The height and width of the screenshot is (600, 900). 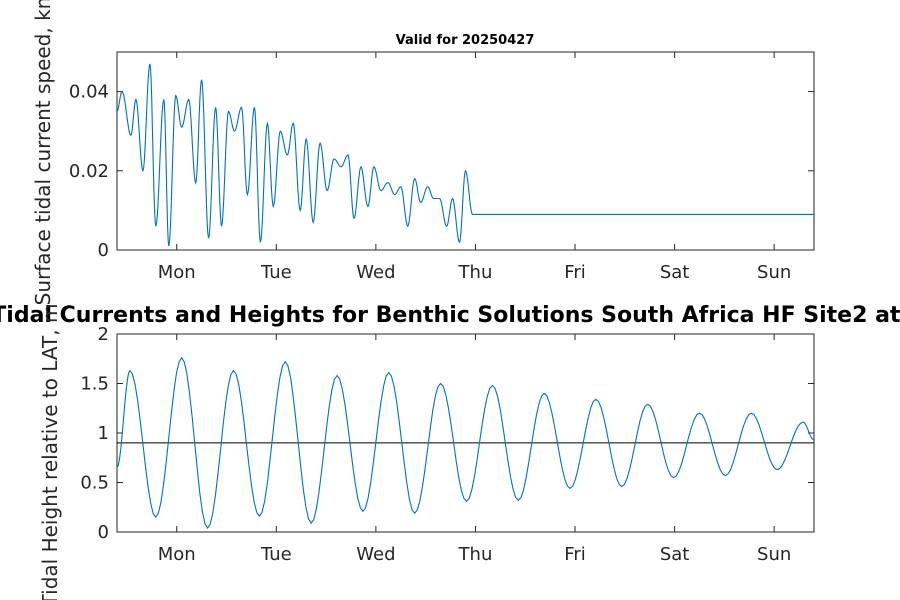 What do you see at coordinates (774, 554) in the screenshot?
I see `tidal-height-x-tick-label: Sun` at bounding box center [774, 554].